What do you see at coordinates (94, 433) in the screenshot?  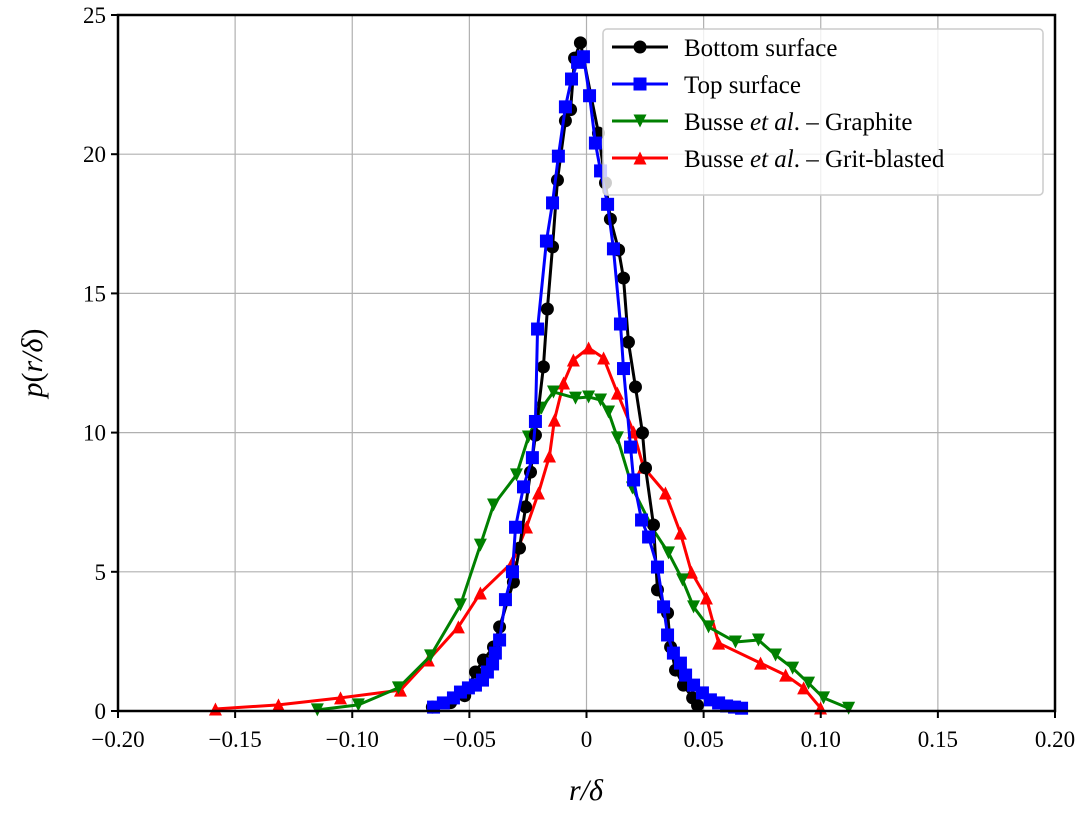 I see `y-tick-label: 10` at bounding box center [94, 433].